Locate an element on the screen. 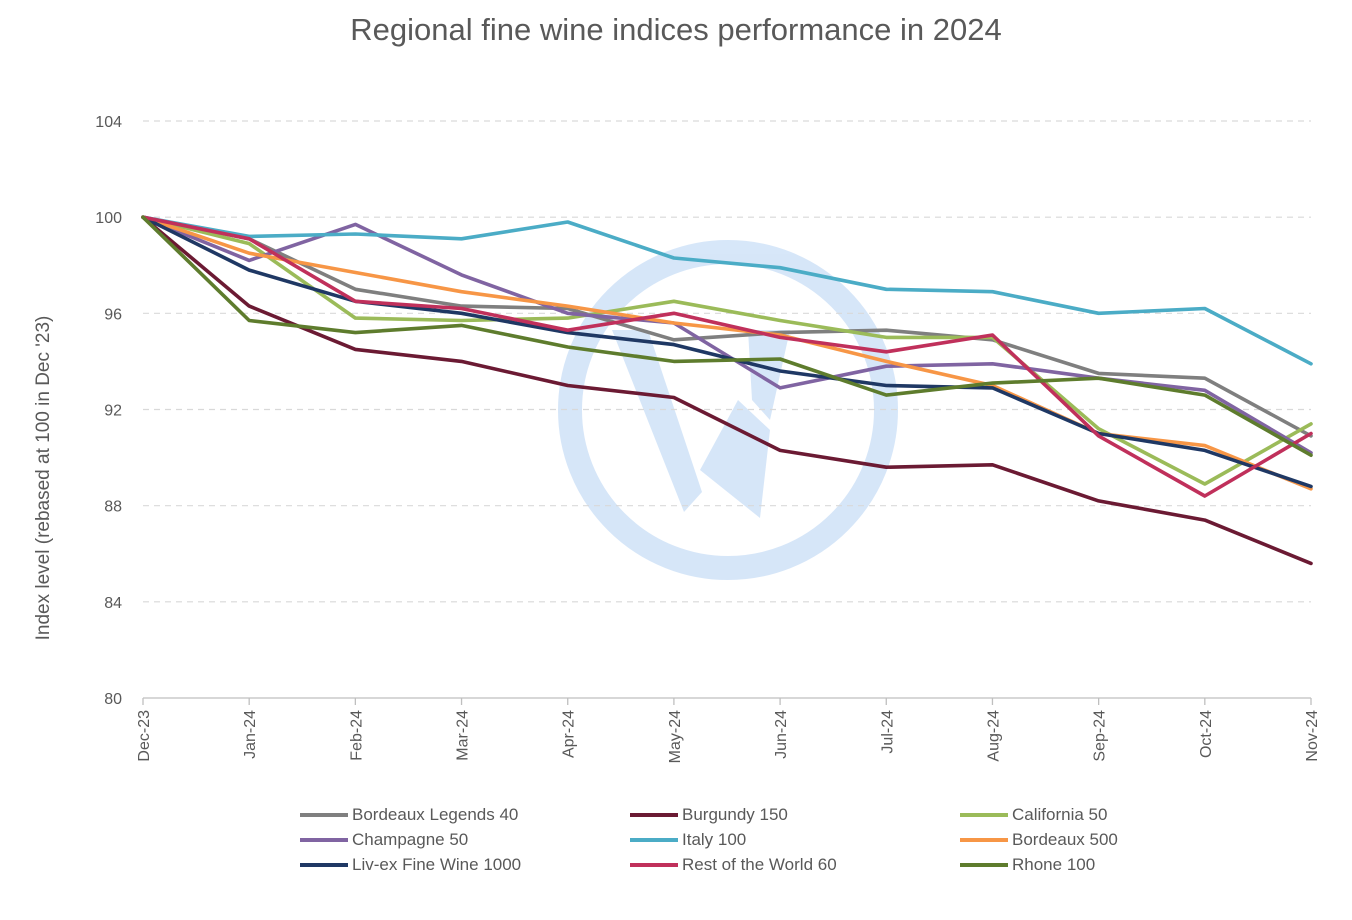 The width and height of the screenshot is (1352, 920). x-tick-label: Feb-24 is located at coordinates (356, 735).